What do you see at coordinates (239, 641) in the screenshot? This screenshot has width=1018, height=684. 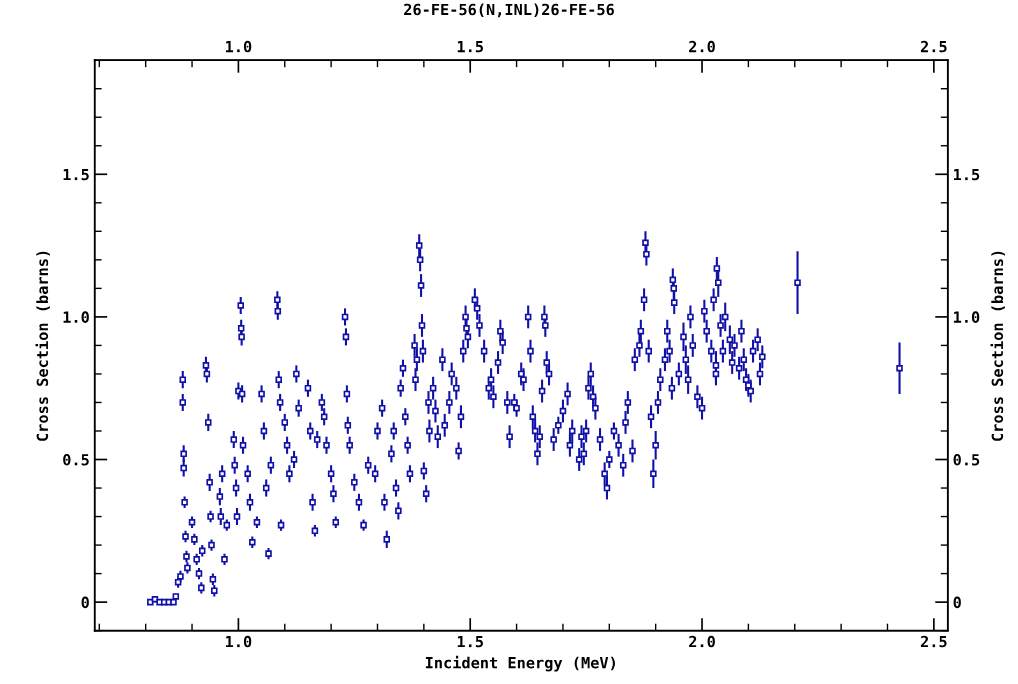 I see `x-tick-label: 1.0` at bounding box center [239, 641].